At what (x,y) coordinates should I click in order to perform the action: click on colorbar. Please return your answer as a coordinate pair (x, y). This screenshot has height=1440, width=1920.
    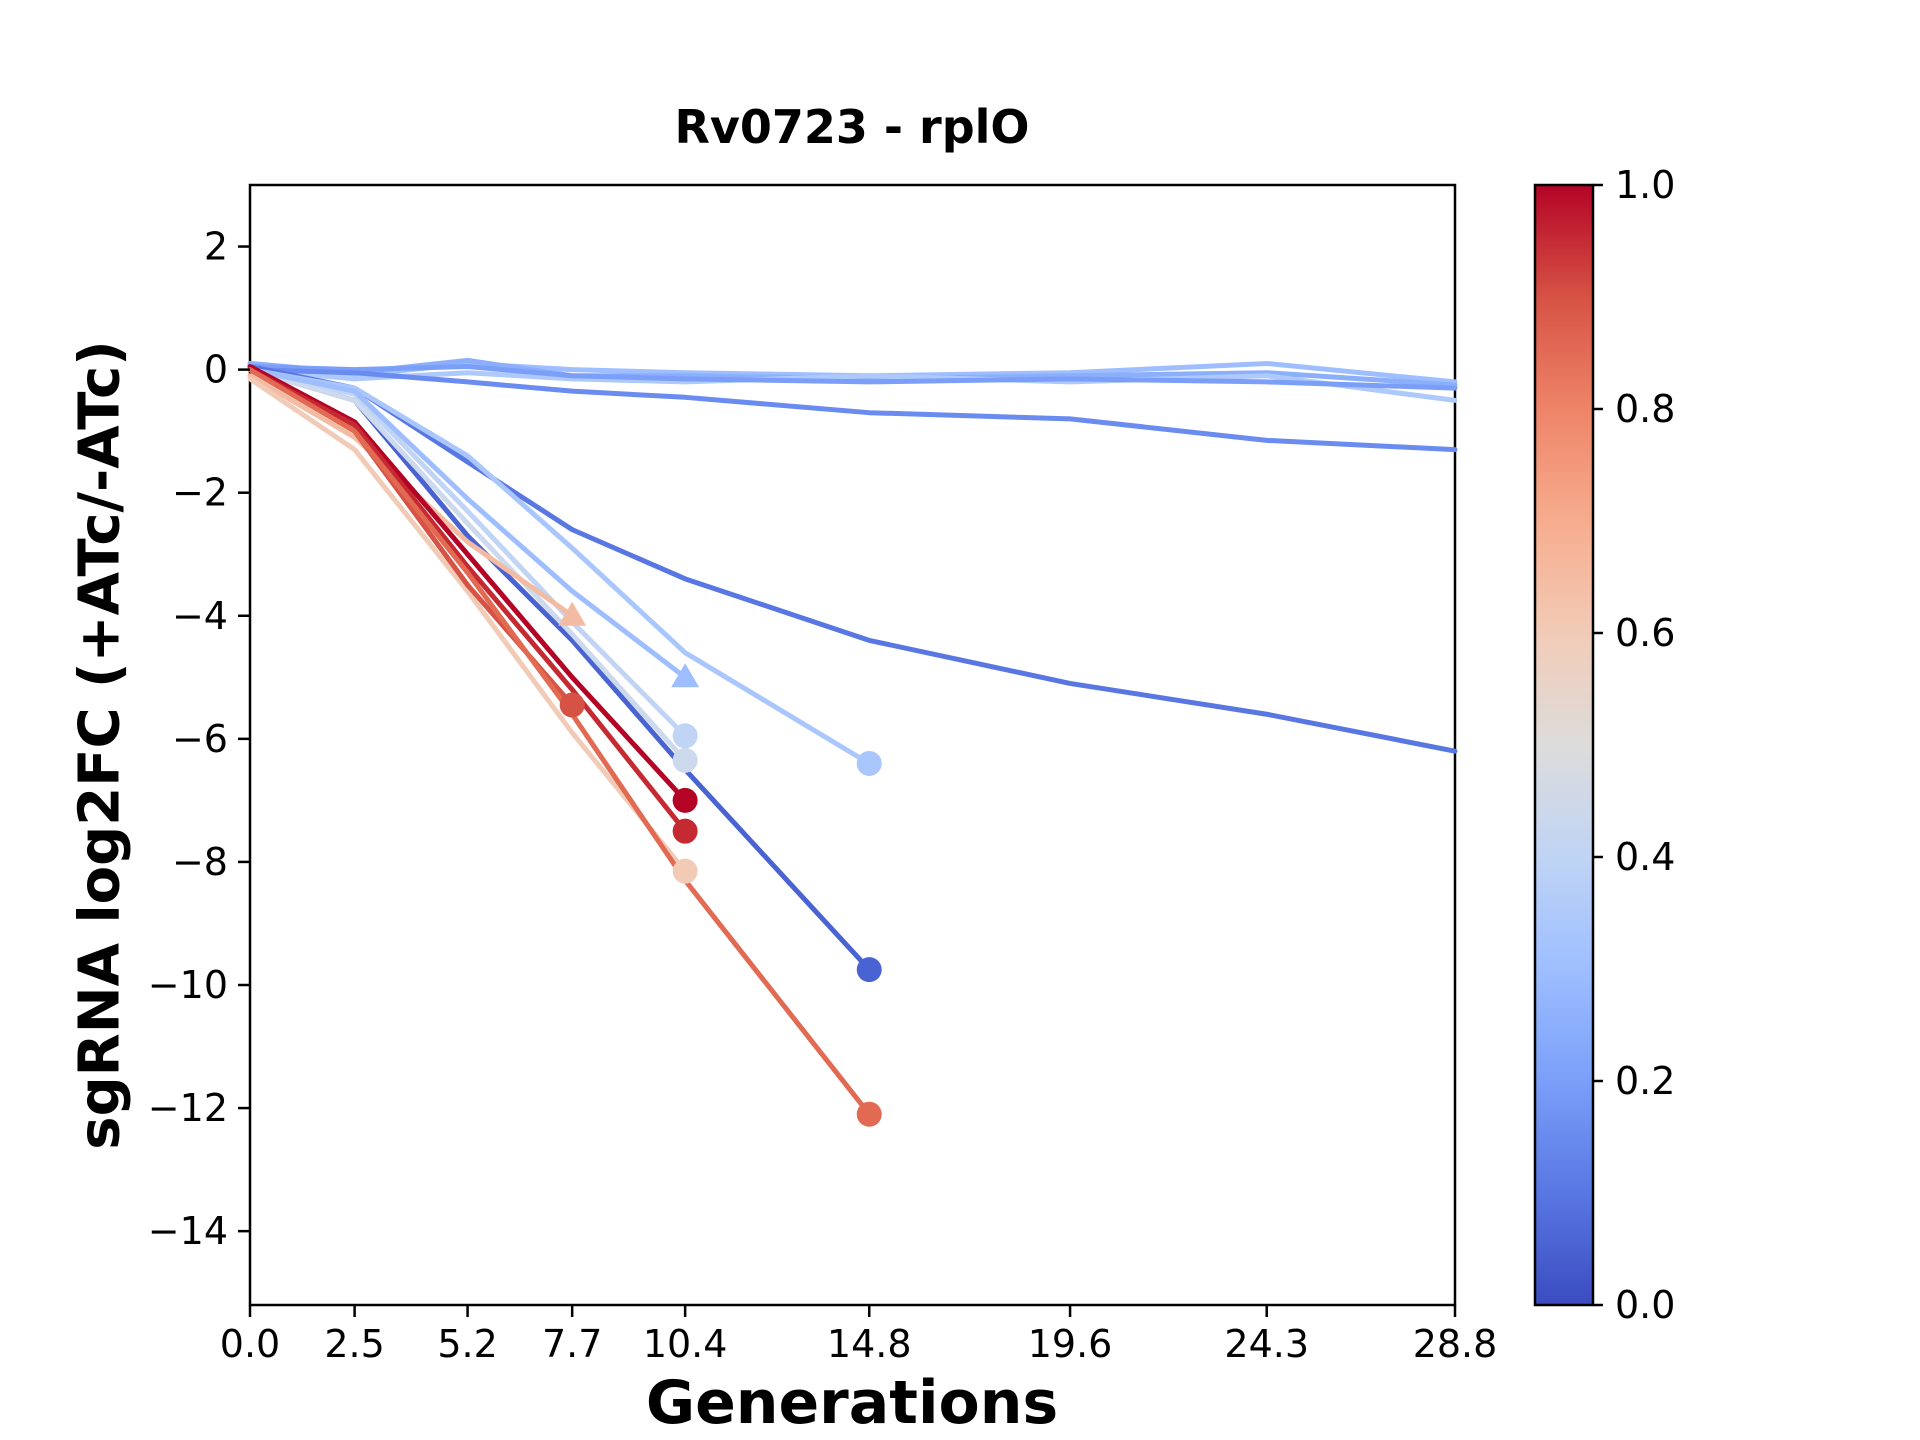
    Looking at the image, I should click on (1564, 745).